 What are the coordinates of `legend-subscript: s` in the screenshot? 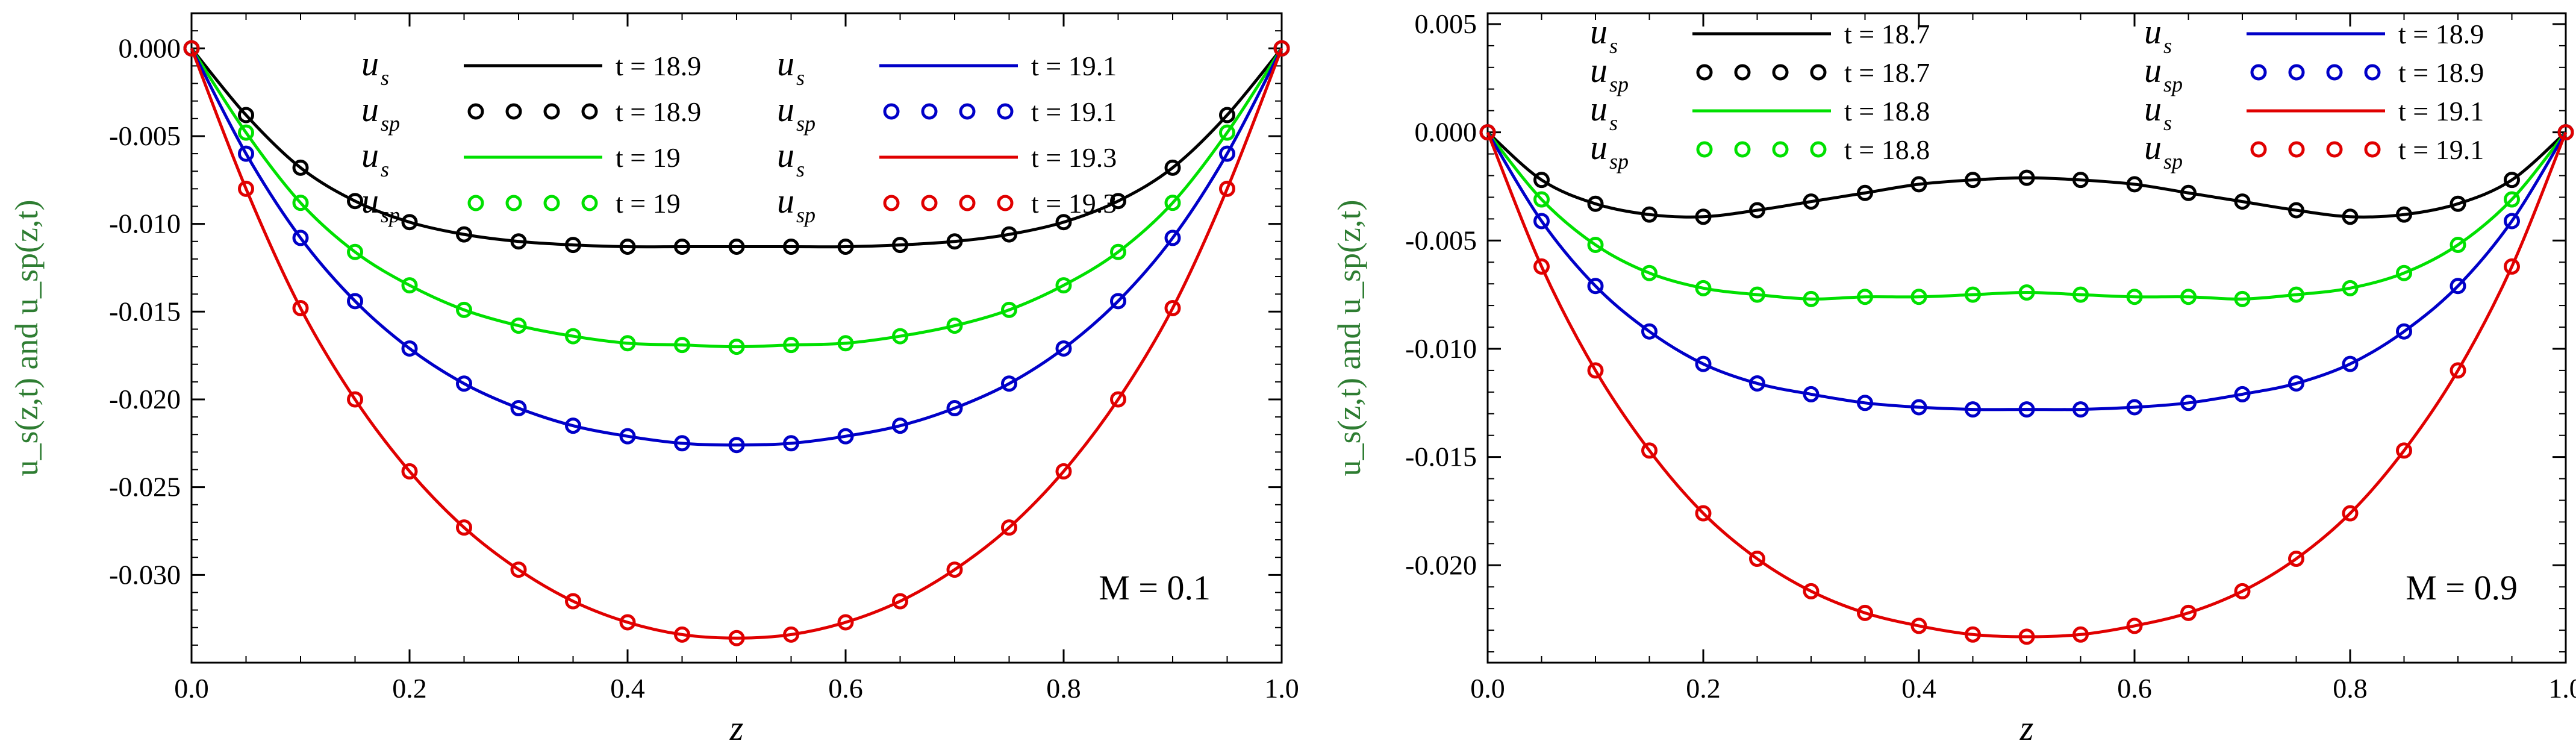 It's located at (385, 78).